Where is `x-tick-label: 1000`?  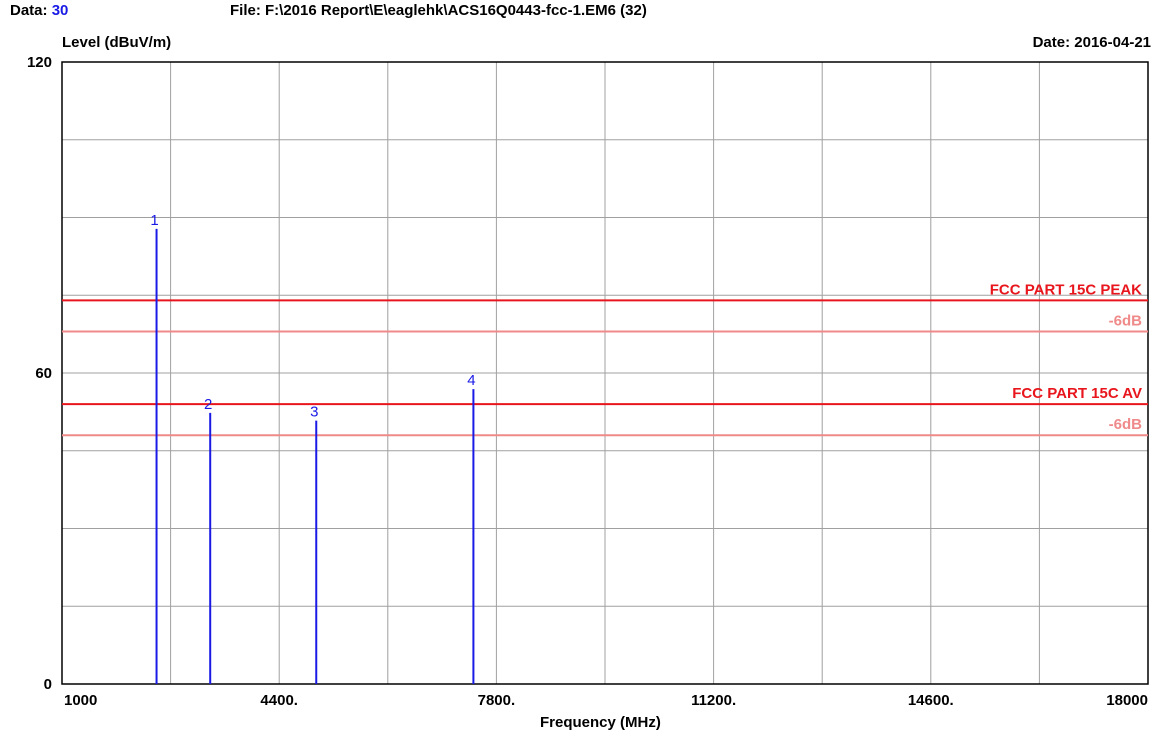 x-tick-label: 1000 is located at coordinates (80, 700).